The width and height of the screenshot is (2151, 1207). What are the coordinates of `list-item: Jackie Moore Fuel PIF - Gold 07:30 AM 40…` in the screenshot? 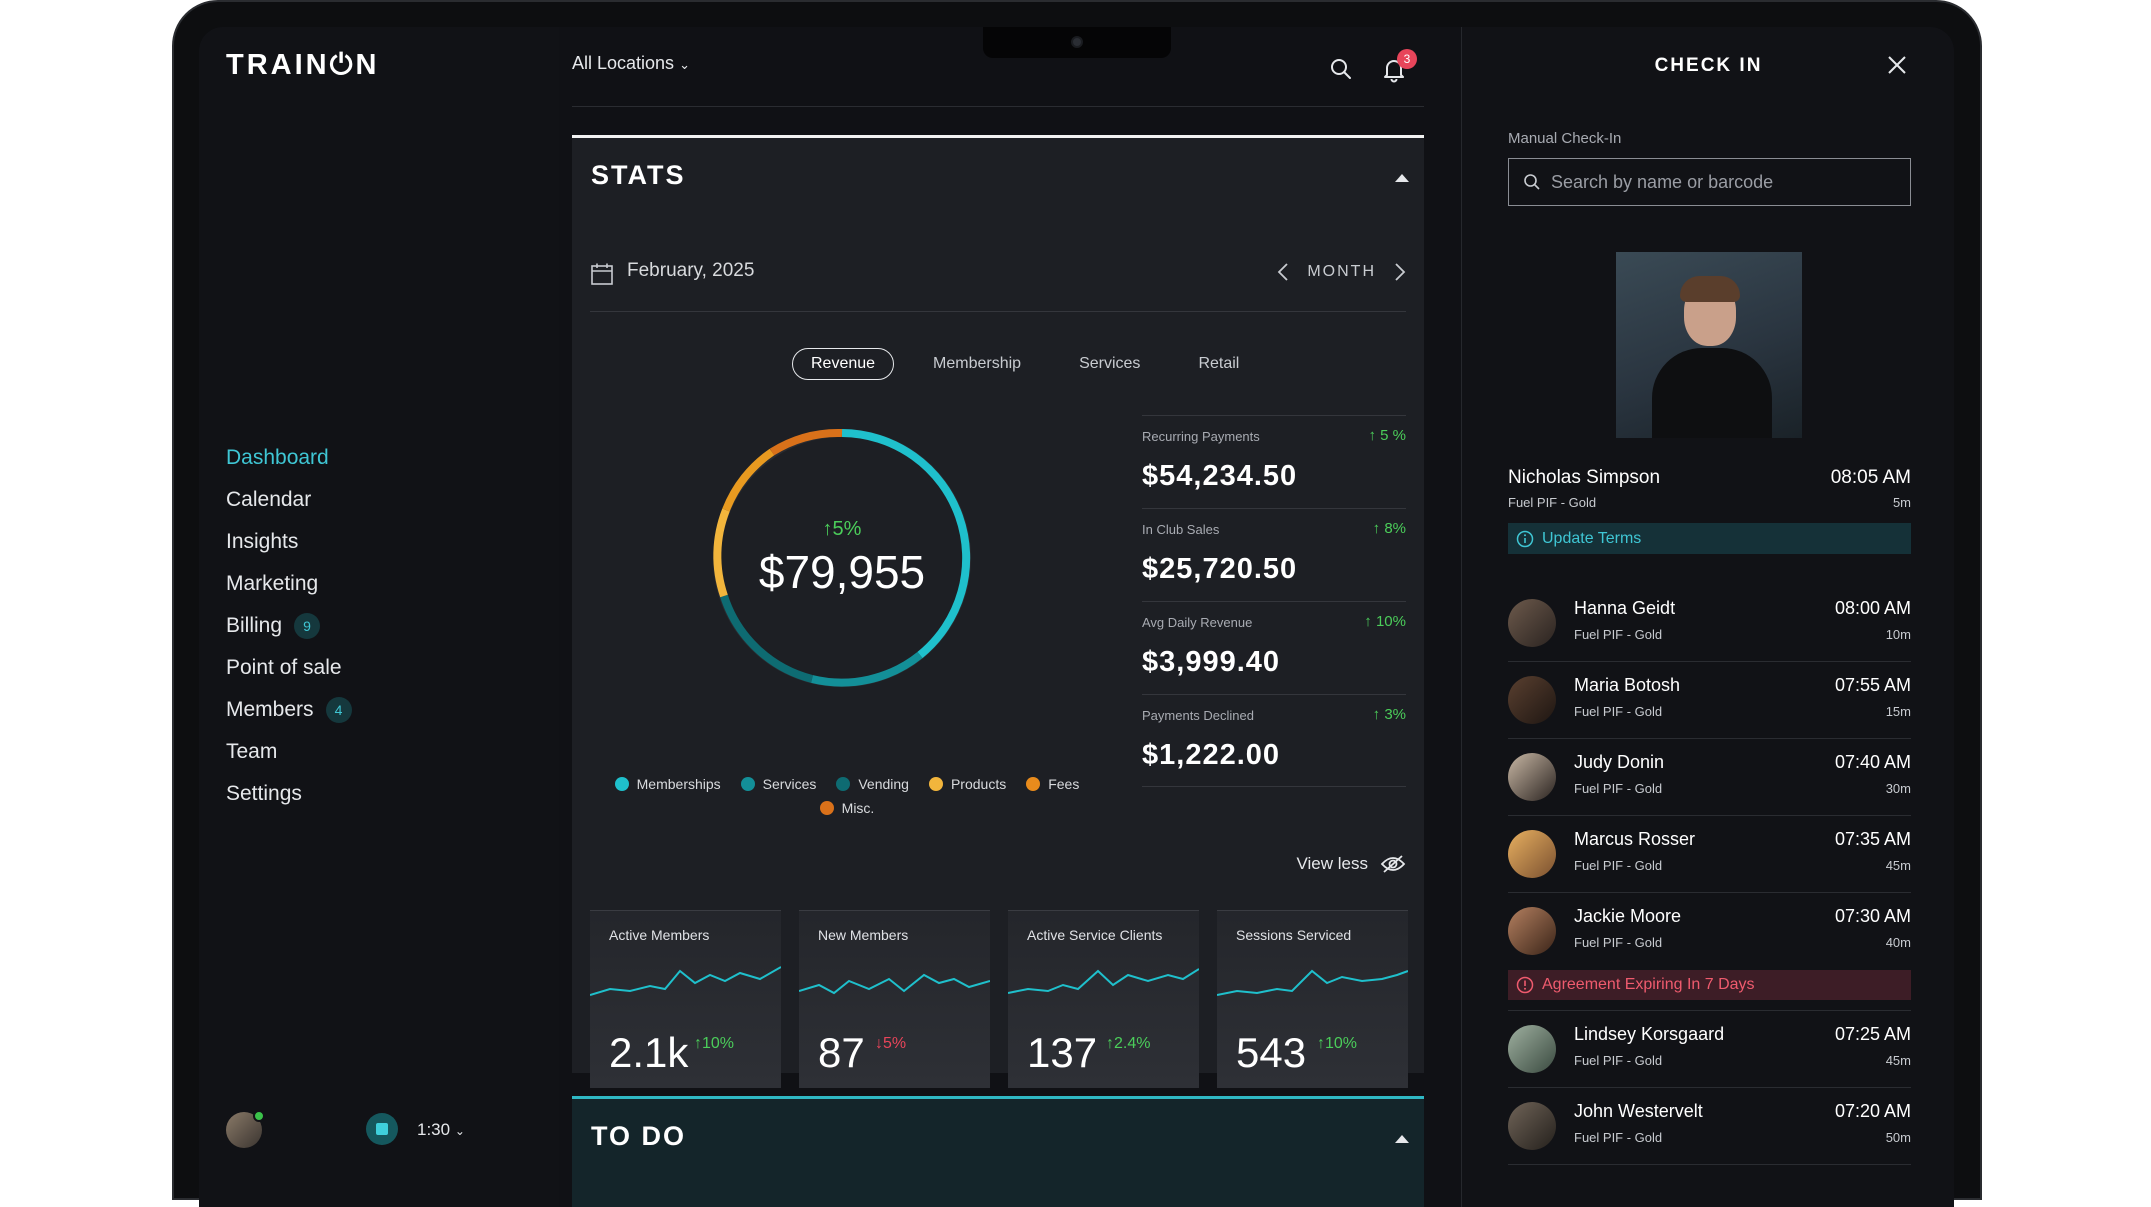 It's located at (1709, 931).